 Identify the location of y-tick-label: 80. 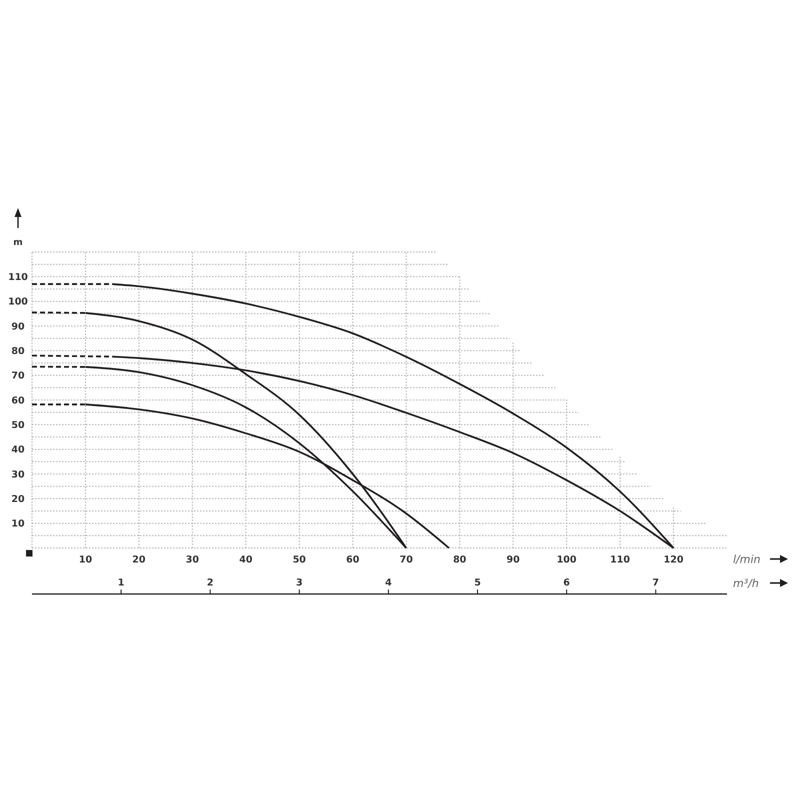
(18, 351).